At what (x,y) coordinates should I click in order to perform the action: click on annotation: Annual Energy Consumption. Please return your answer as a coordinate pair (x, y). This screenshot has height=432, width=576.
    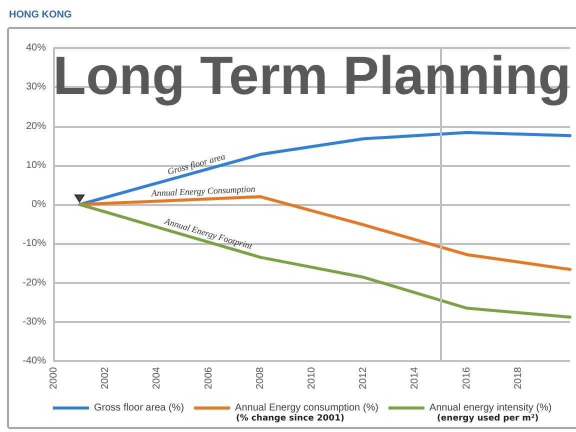
    Looking at the image, I should click on (203, 191).